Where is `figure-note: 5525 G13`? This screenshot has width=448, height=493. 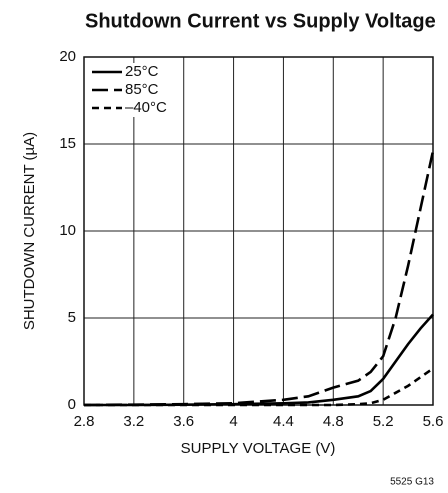
figure-note: 5525 G13 is located at coordinates (412, 482).